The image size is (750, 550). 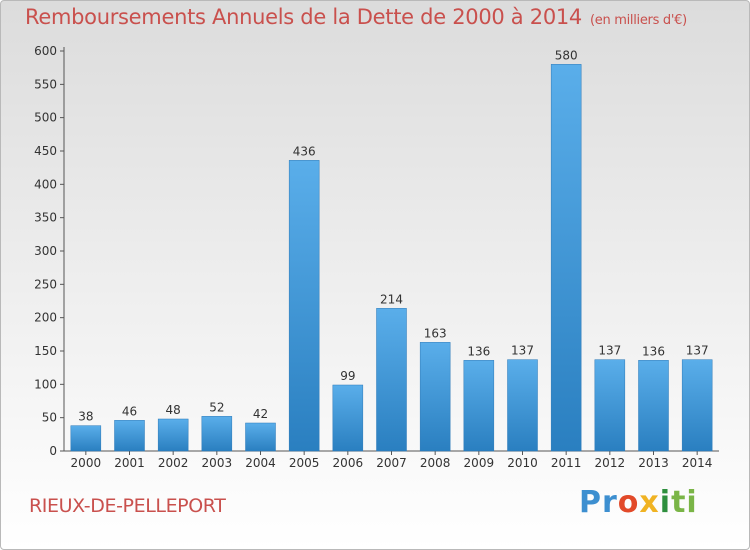 What do you see at coordinates (127, 506) in the screenshot?
I see `place-name: RIEUX-DE-PELLEPORT` at bounding box center [127, 506].